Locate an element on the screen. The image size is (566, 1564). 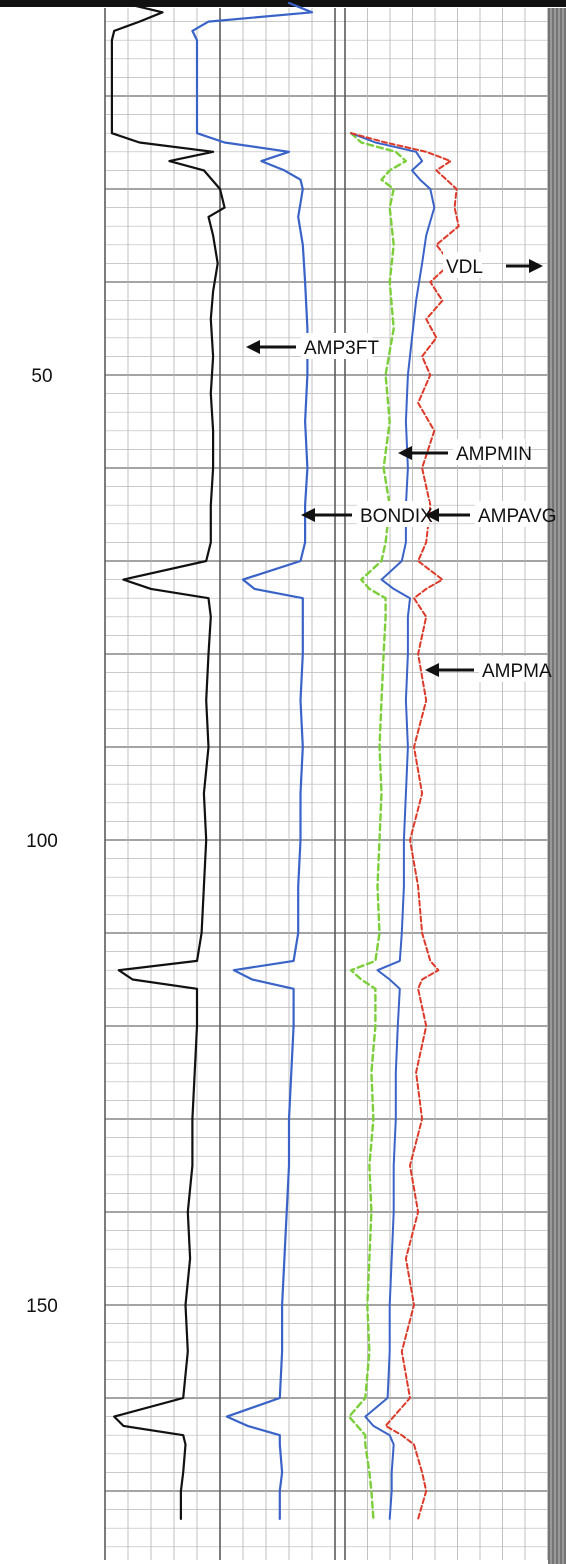
annotation-label: BONDIX is located at coordinates (396, 516).